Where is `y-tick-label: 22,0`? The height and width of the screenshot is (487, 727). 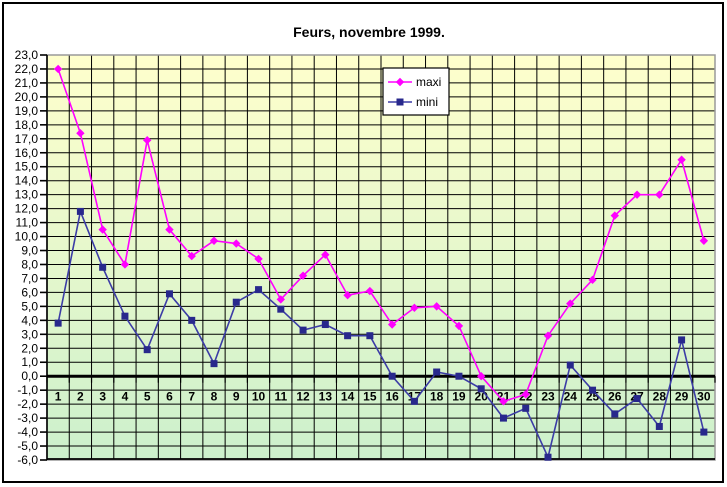
y-tick-label: 22,0 is located at coordinates (27, 69).